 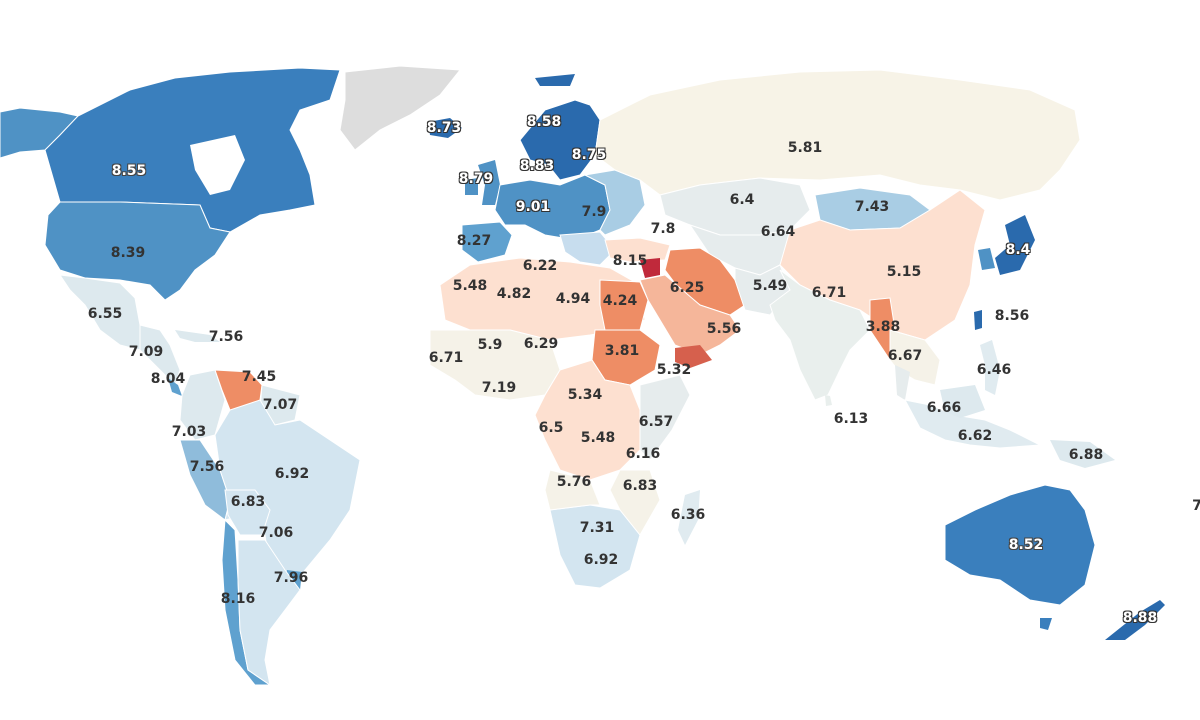 I want to click on philippines-region, so click(x=990, y=367).